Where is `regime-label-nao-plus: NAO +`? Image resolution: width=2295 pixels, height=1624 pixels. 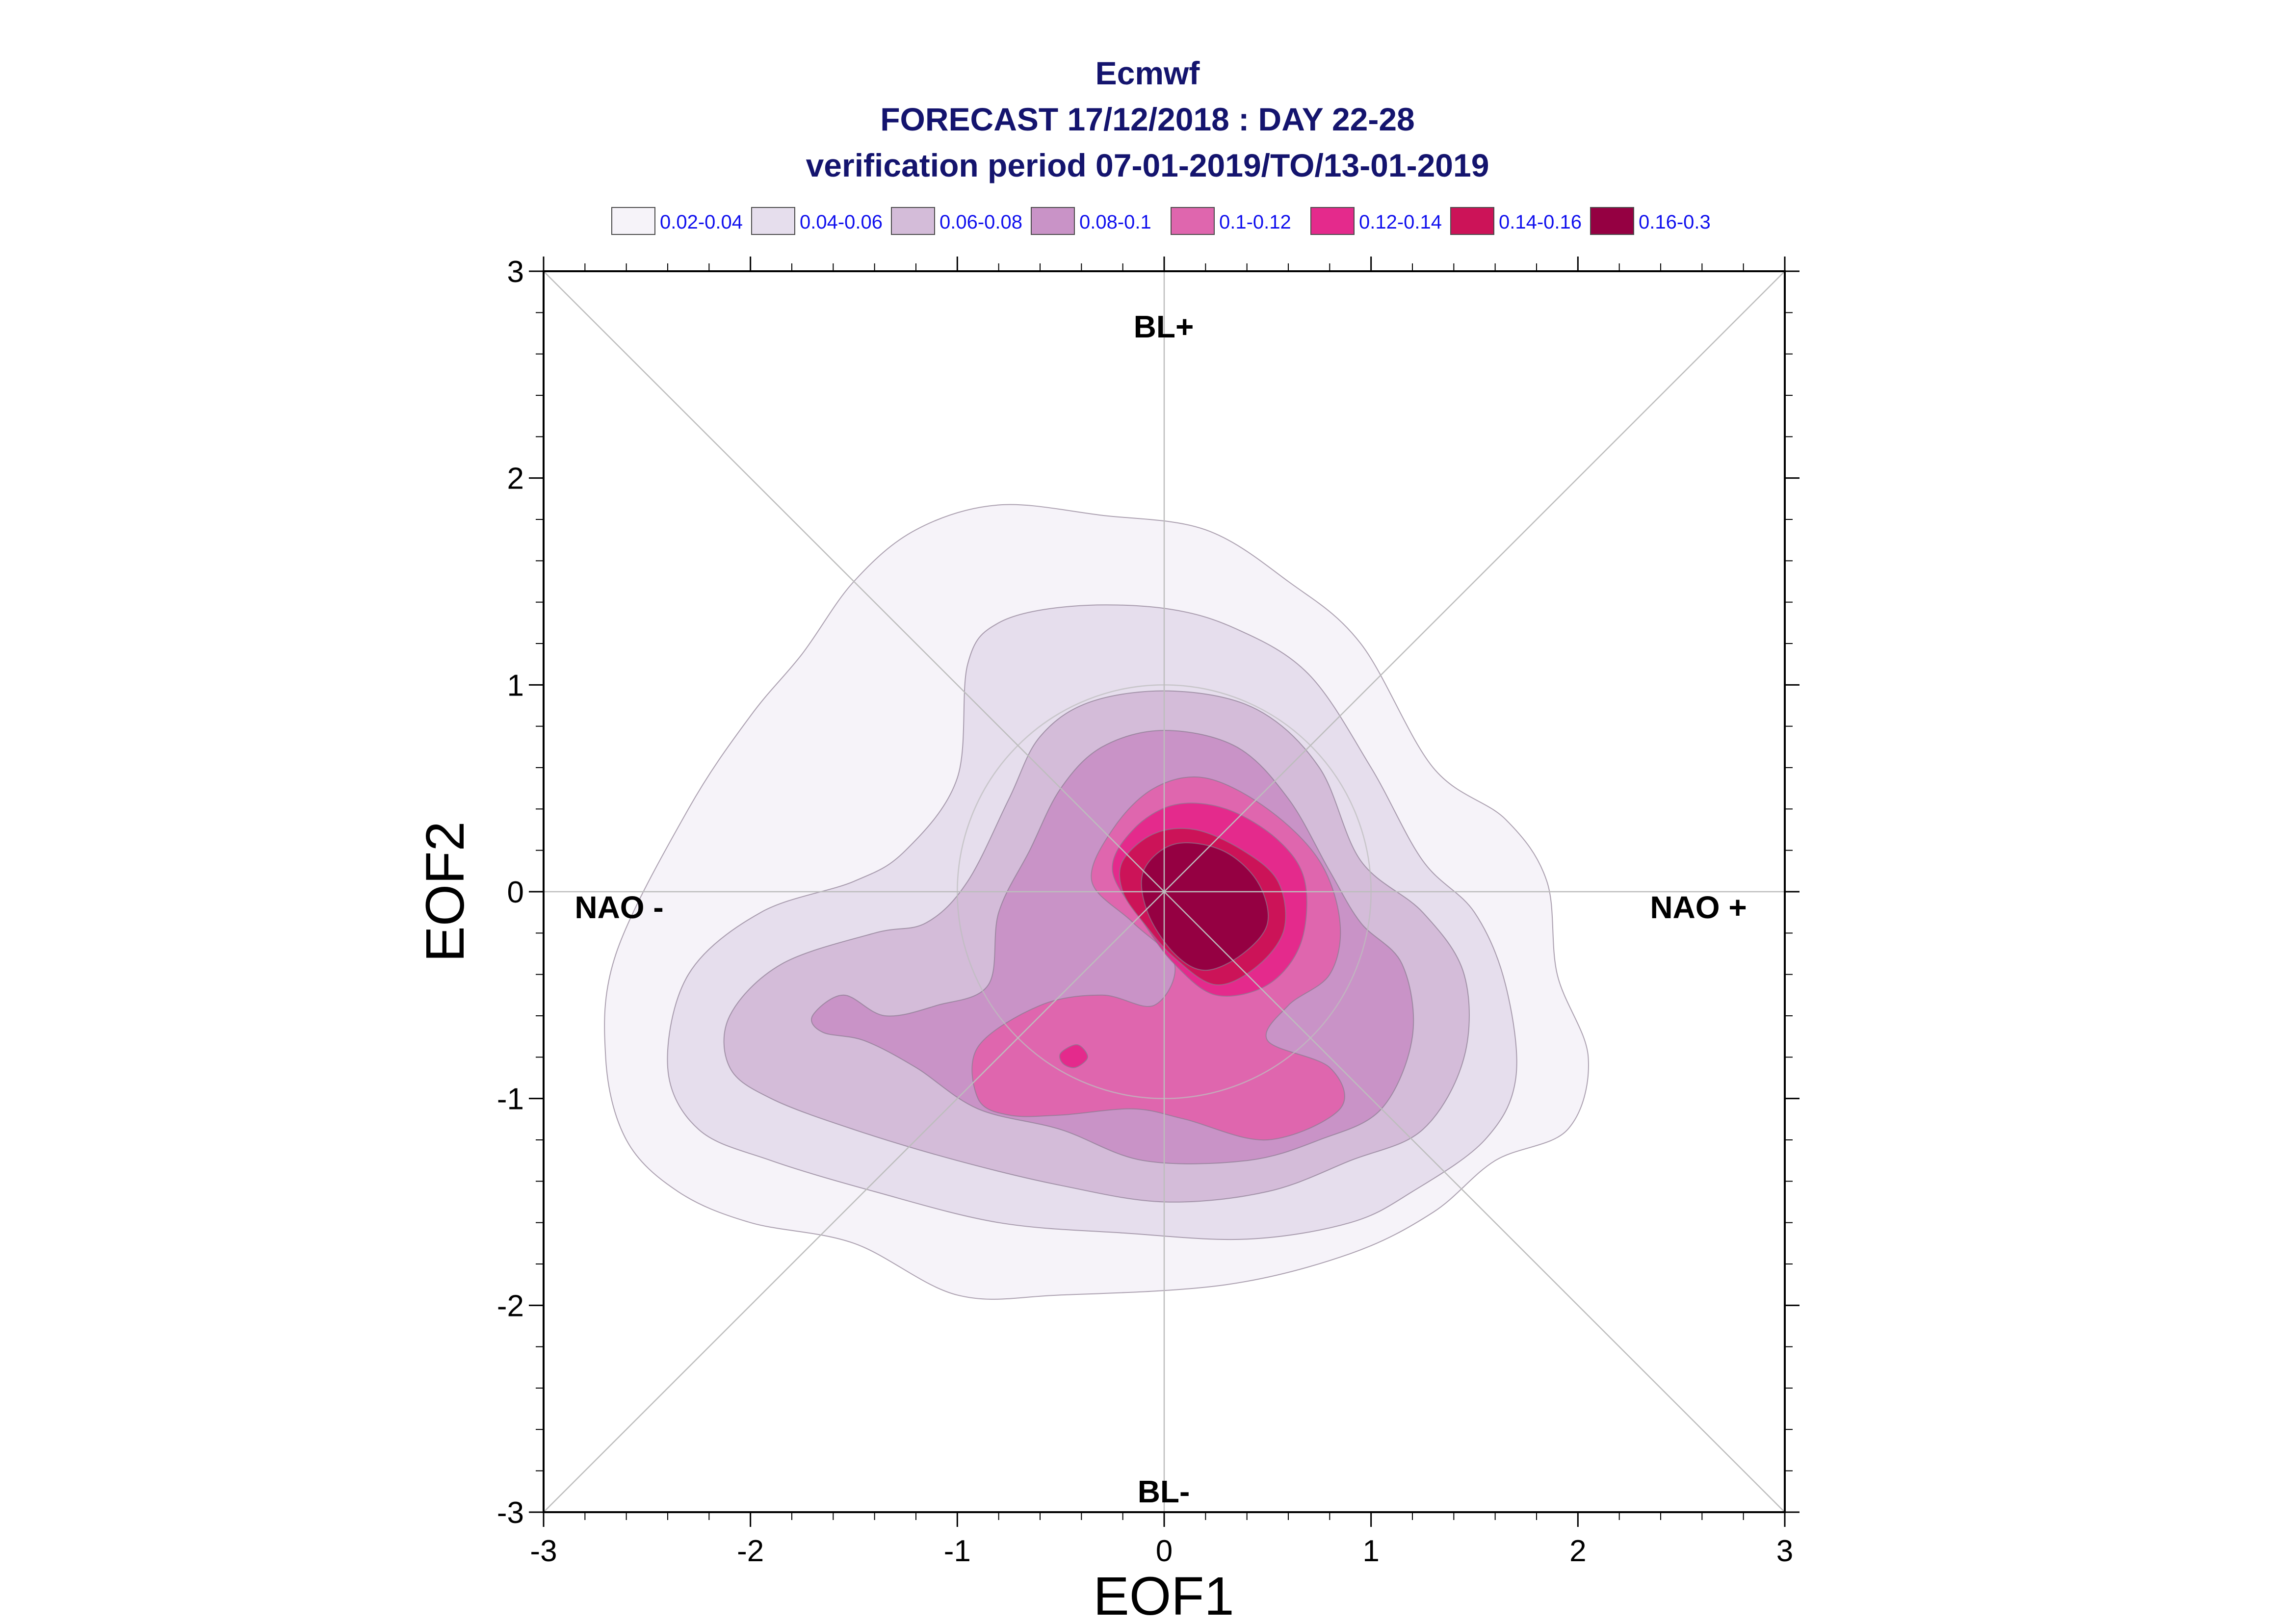
regime-label-nao-plus: NAO + is located at coordinates (1699, 907).